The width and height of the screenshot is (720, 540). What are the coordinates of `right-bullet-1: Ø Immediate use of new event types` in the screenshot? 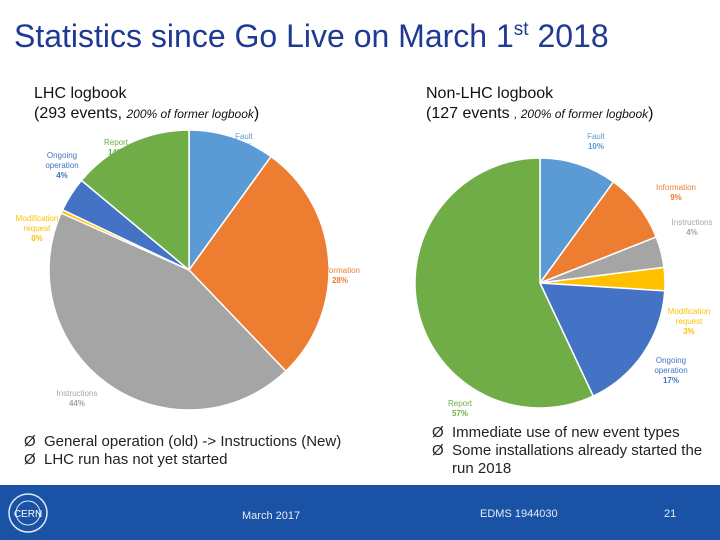 It's located at (556, 432).